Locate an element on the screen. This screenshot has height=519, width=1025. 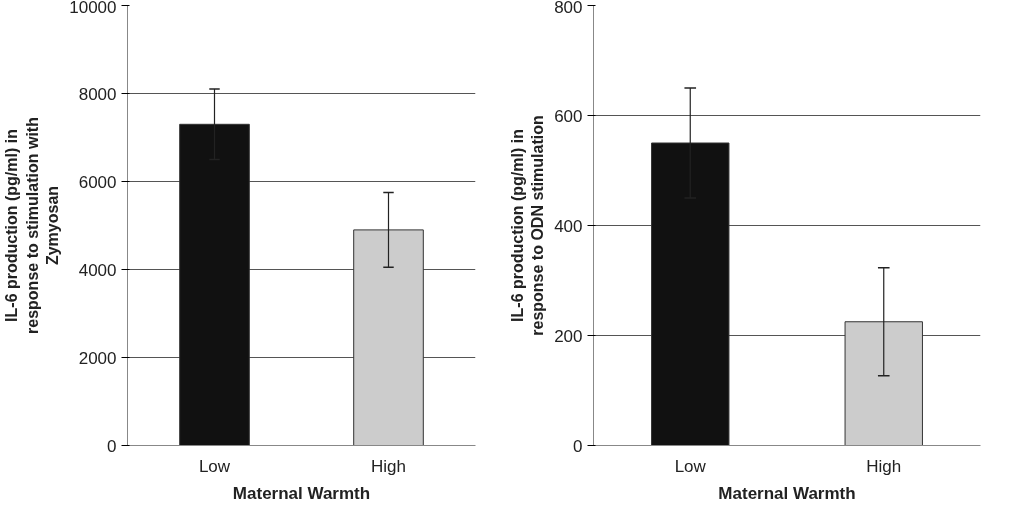
y-tick-label: 400 is located at coordinates (568, 226).